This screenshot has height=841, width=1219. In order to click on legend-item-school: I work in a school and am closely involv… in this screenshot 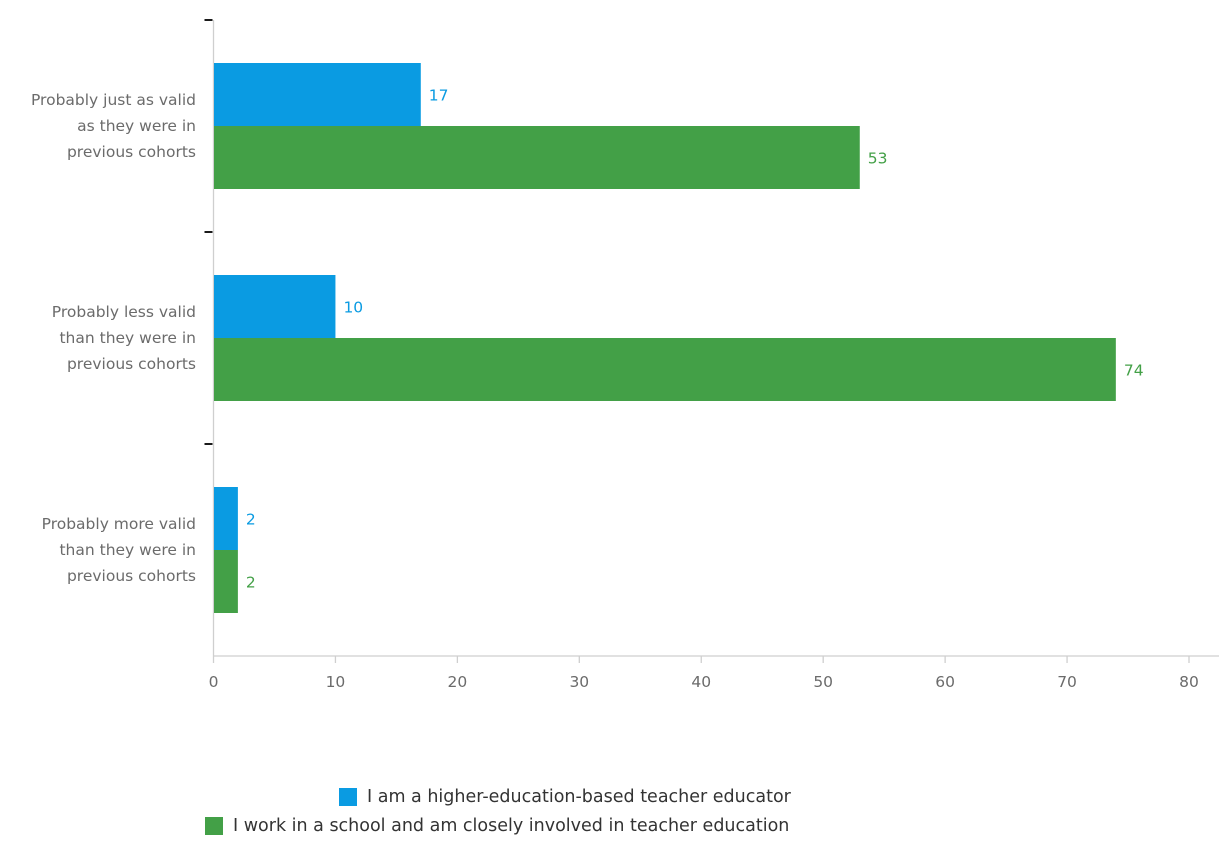, I will do `click(585, 825)`.